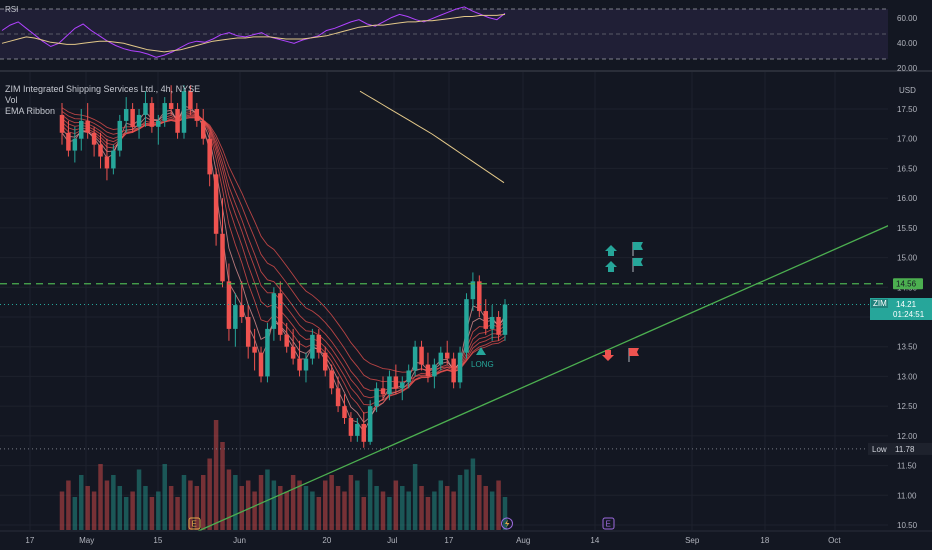 The height and width of the screenshot is (550, 932). What do you see at coordinates (466, 540) in the screenshot?
I see `time-axis-background` at bounding box center [466, 540].